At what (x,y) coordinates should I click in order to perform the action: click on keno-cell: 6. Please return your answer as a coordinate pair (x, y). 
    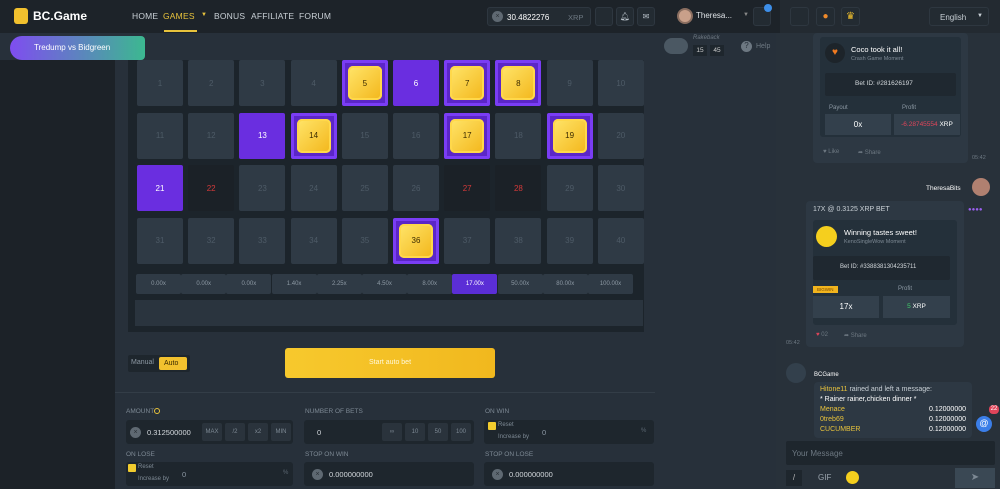
    Looking at the image, I should click on (416, 83).